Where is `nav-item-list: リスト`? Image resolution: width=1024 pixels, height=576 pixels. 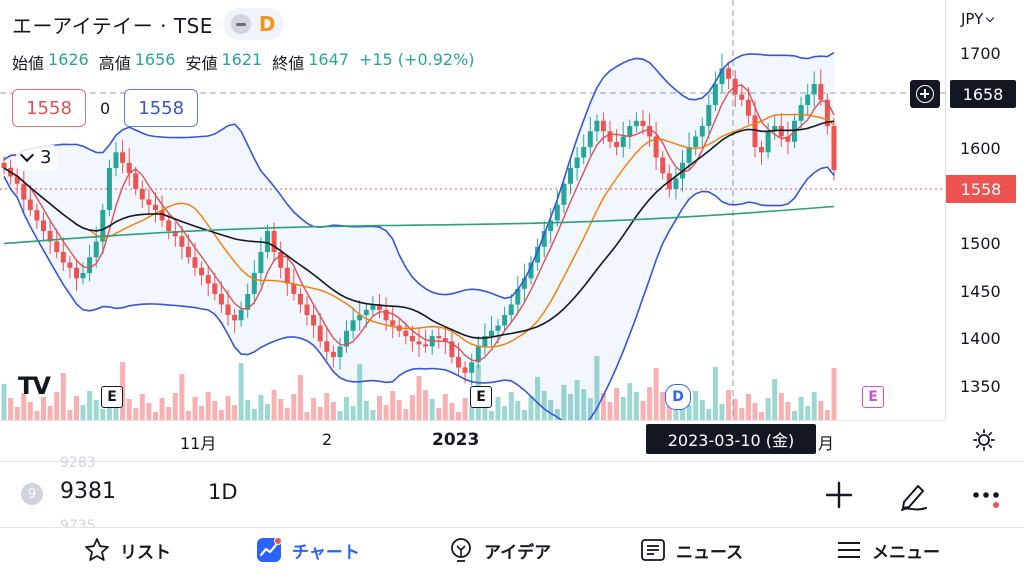 nav-item-list: リスト is located at coordinates (127, 550).